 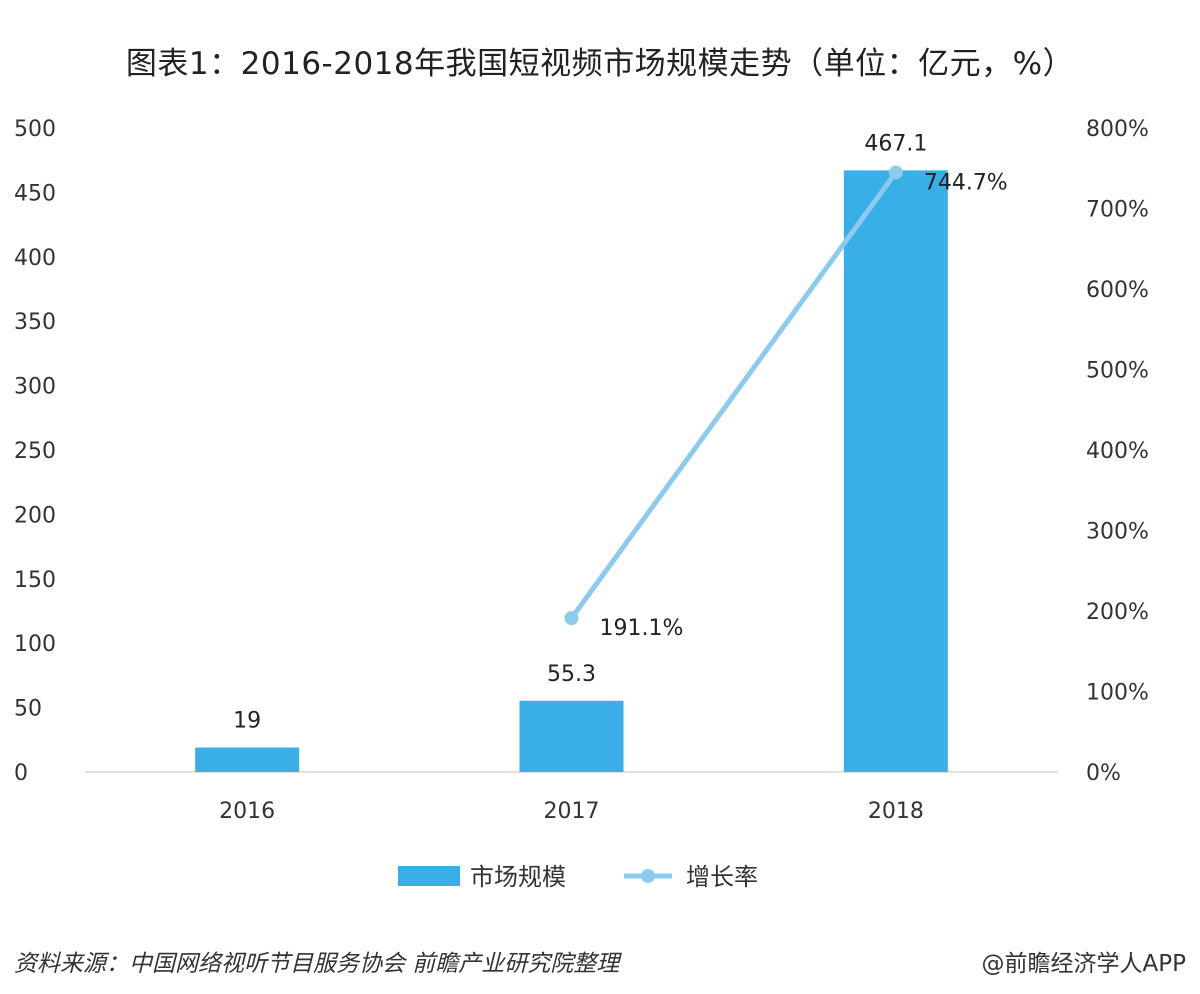 I want to click on y-left-tick-label: 250, so click(x=35, y=451).